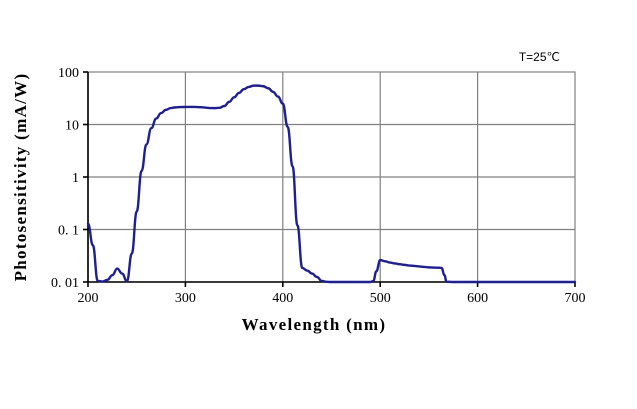 This screenshot has height=409, width=637. What do you see at coordinates (332, 298) in the screenshot?
I see `x-axis-tick-labels: 200 300 400 500 600 700` at bounding box center [332, 298].